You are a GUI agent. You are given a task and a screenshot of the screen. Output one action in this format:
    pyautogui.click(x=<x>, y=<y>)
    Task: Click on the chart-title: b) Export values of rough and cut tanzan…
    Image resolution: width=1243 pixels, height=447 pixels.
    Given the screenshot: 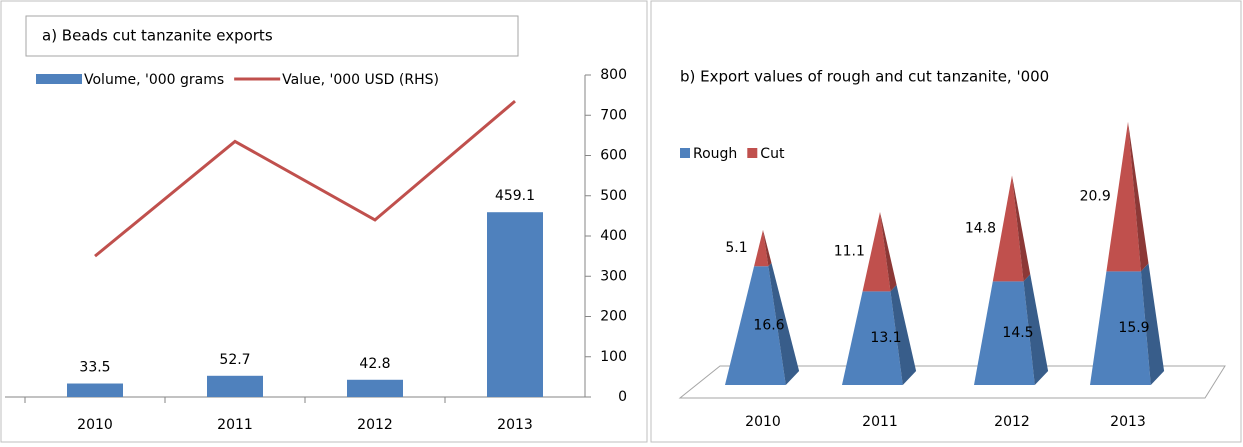 What is the action you would take?
    pyautogui.click(x=864, y=77)
    